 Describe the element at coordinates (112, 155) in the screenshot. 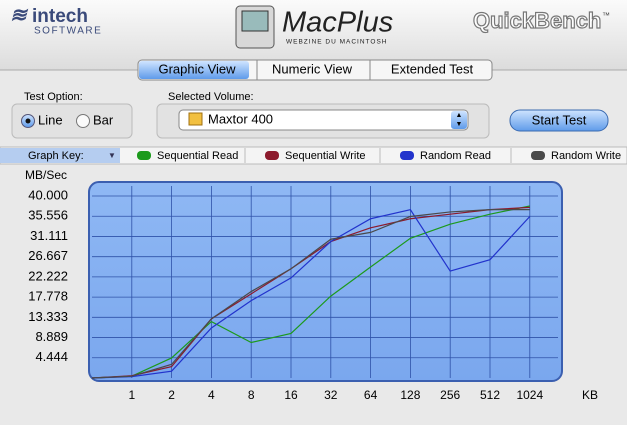

I see `key-arrow: ▼` at that location.